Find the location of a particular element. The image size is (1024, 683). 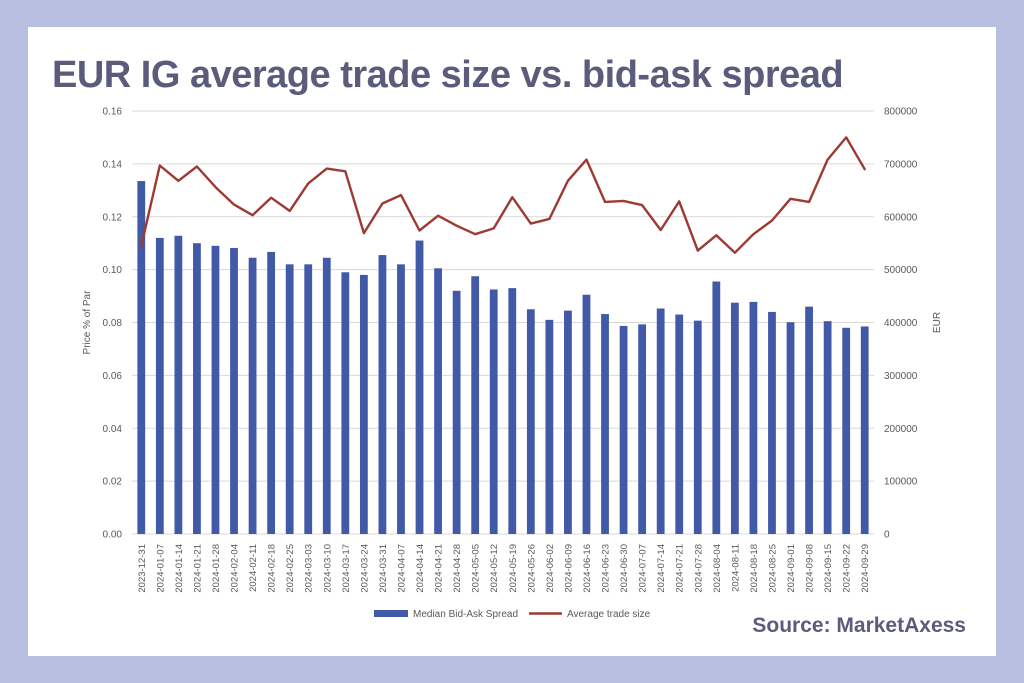

x-tick-label: 2024-02-04 is located at coordinates (235, 568).